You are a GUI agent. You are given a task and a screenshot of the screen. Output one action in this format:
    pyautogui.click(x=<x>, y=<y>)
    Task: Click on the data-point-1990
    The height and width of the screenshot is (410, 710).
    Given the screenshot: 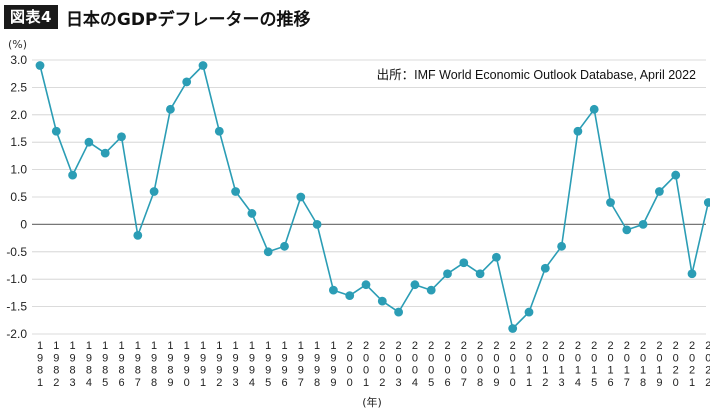 What is the action you would take?
    pyautogui.click(x=187, y=82)
    